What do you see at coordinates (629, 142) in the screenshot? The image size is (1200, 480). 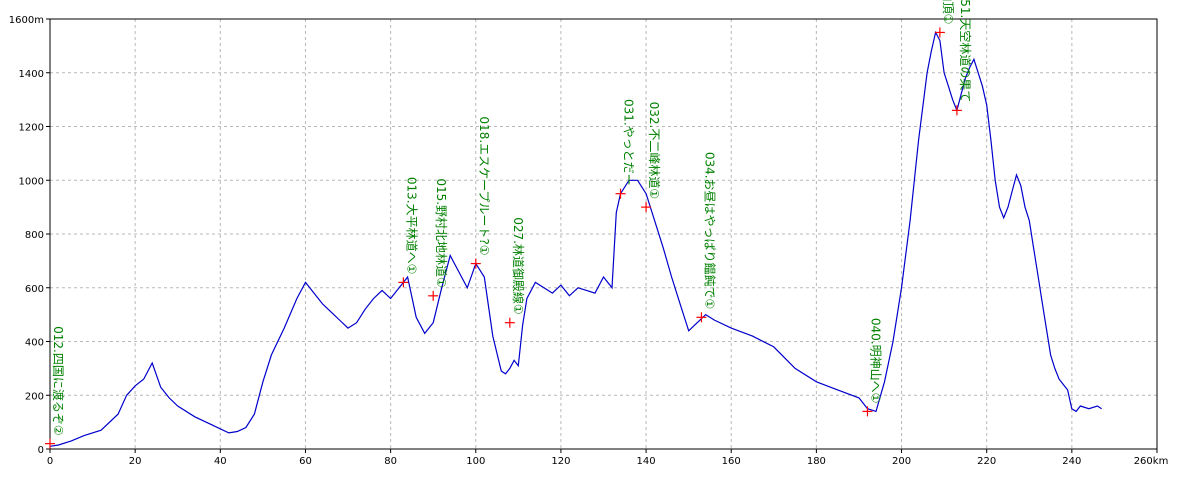 I see `waypoint-label: 031.やっとだー` at bounding box center [629, 142].